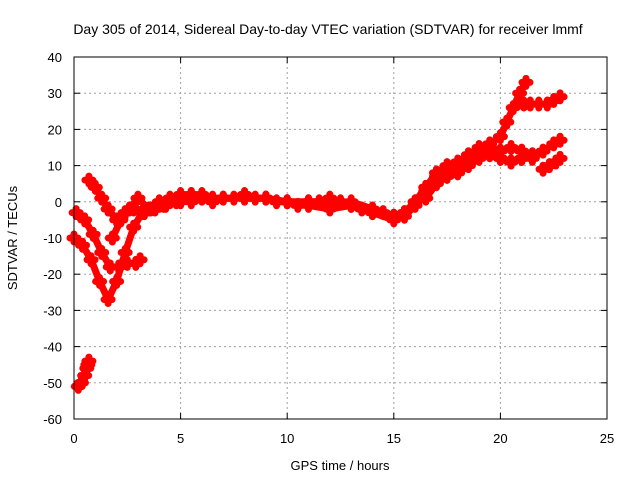 This screenshot has width=640, height=485. I want to click on x-tick-label: 15, so click(394, 438).